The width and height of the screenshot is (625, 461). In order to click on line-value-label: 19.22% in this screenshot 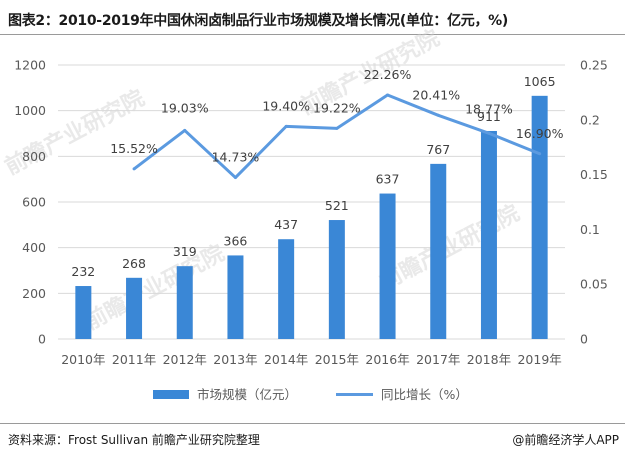, I will do `click(337, 107)`.